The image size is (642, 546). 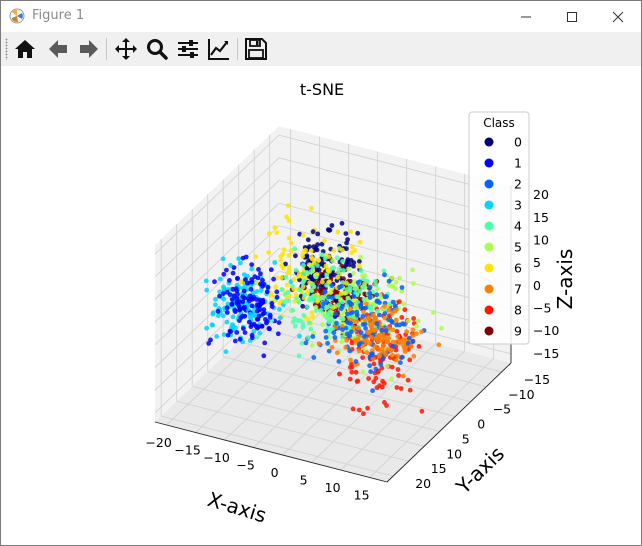 I want to click on edit-axes-button, so click(x=219, y=49).